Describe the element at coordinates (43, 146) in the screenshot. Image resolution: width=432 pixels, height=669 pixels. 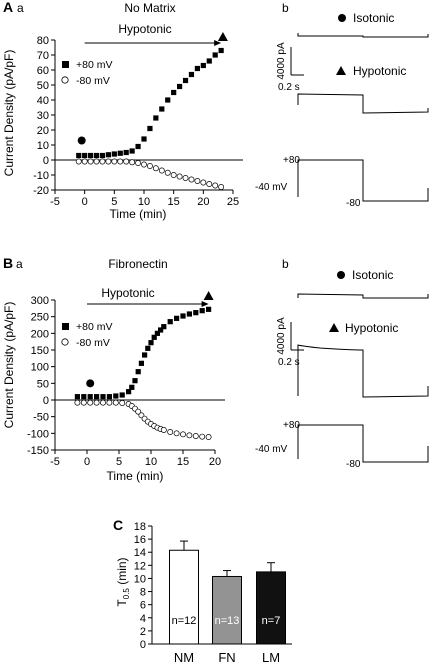
I see `panel-a-ytick-label: 10` at that location.